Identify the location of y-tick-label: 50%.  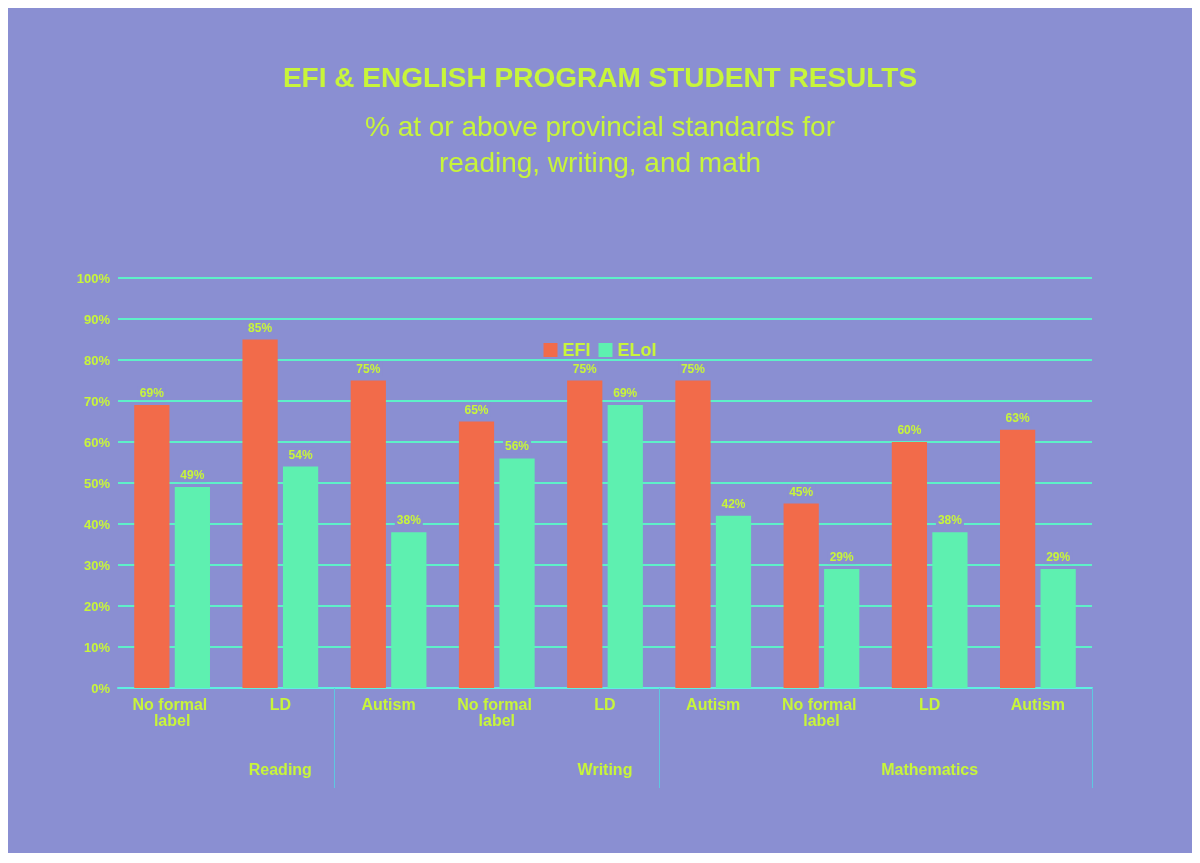
(97, 483).